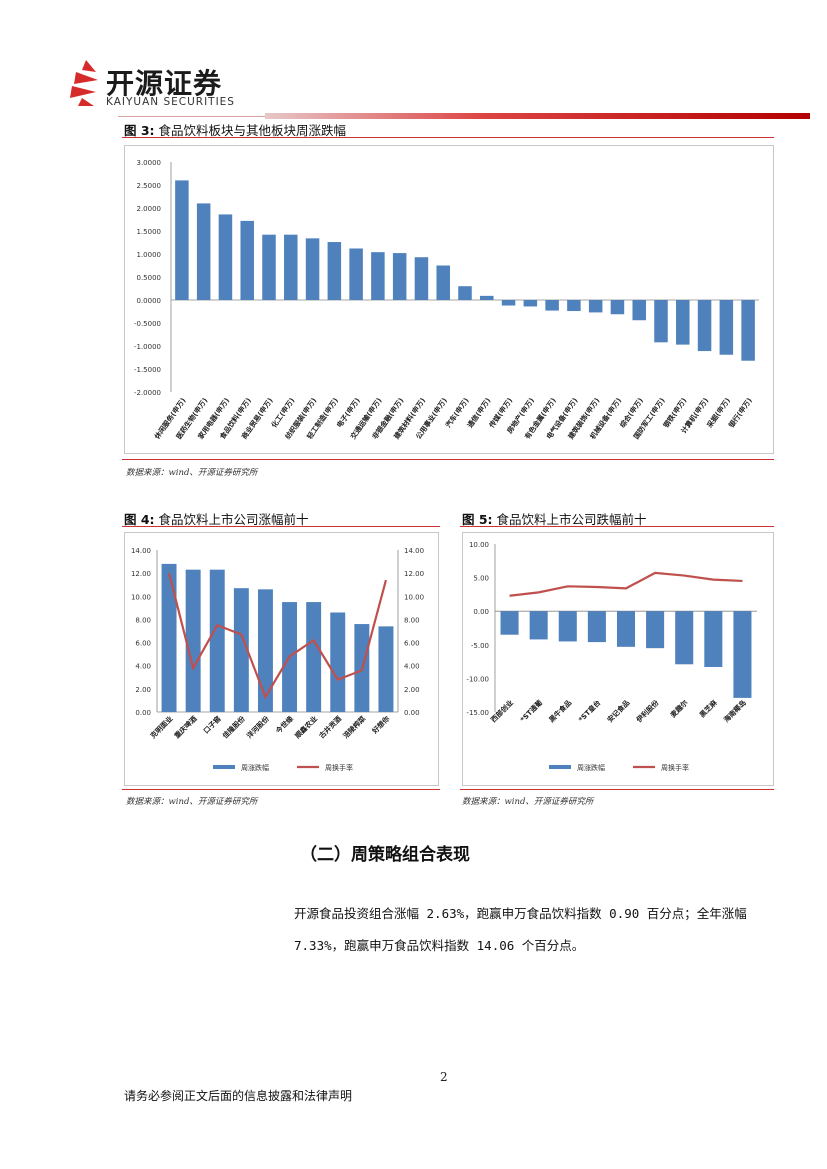 The height and width of the screenshot is (1169, 827). Describe the element at coordinates (284, 725) in the screenshot. I see `x-tick-label: 今世缘` at that location.